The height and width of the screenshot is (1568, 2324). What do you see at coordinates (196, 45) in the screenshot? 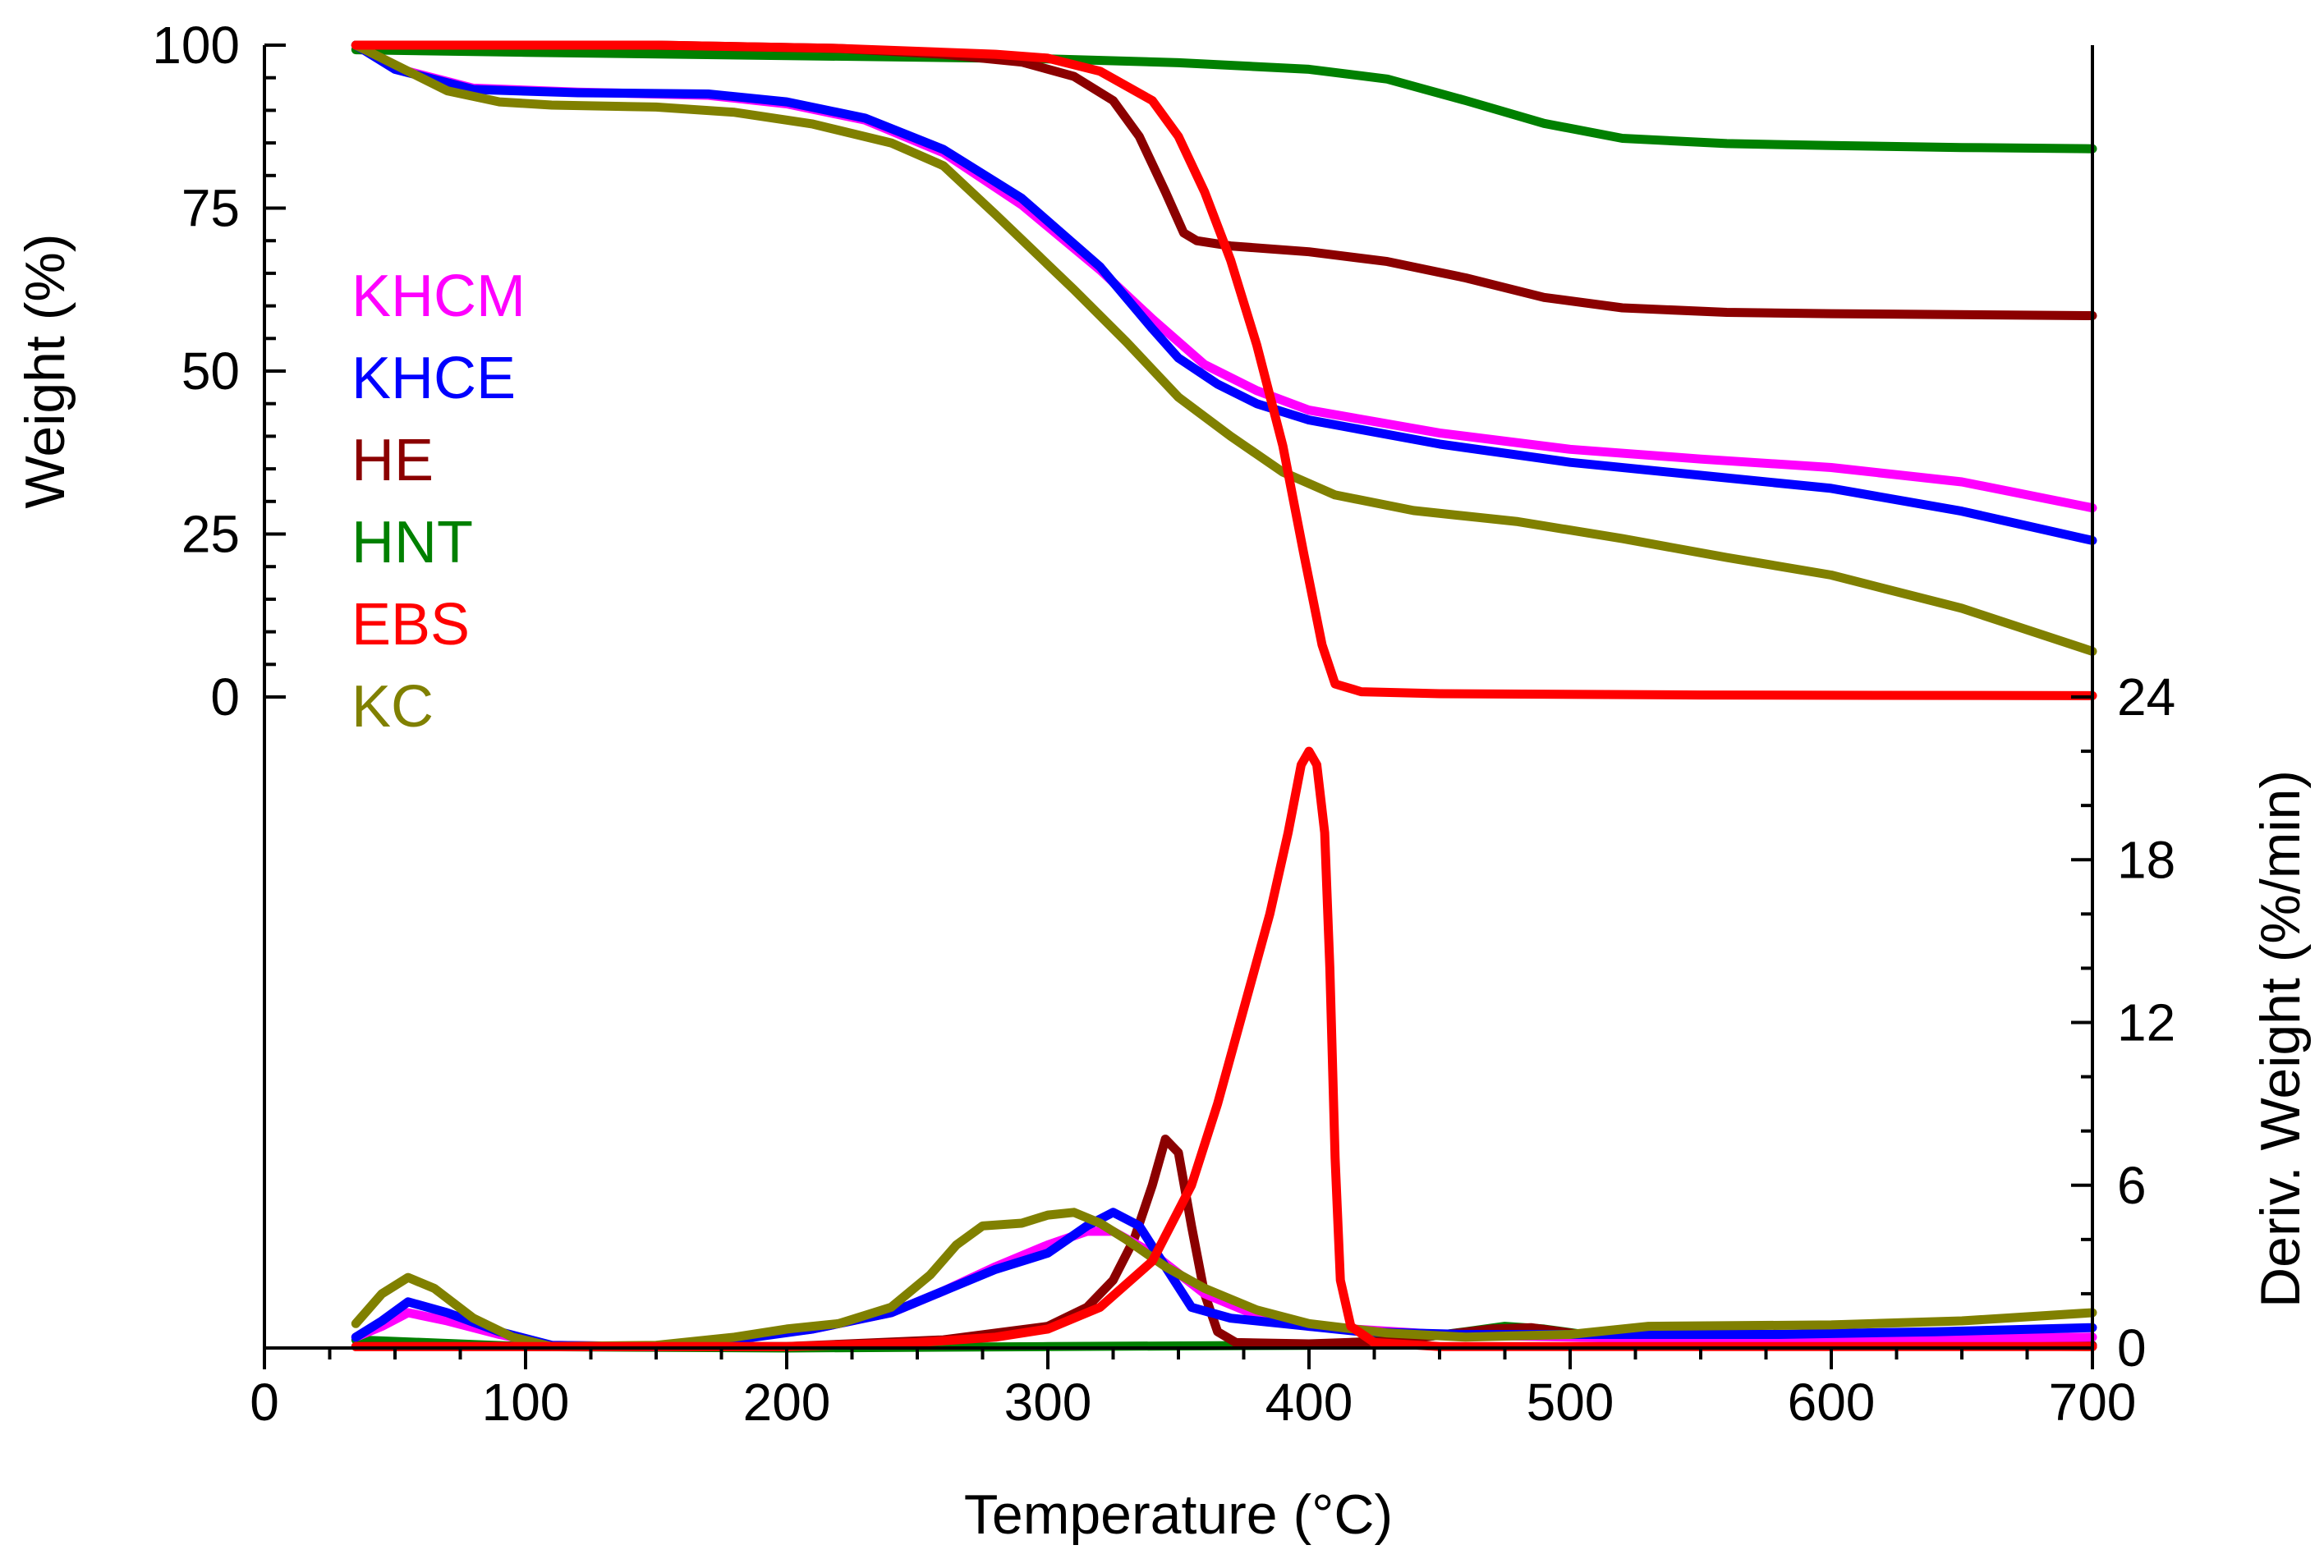
I see `left-y-tick-label: 100` at bounding box center [196, 45].